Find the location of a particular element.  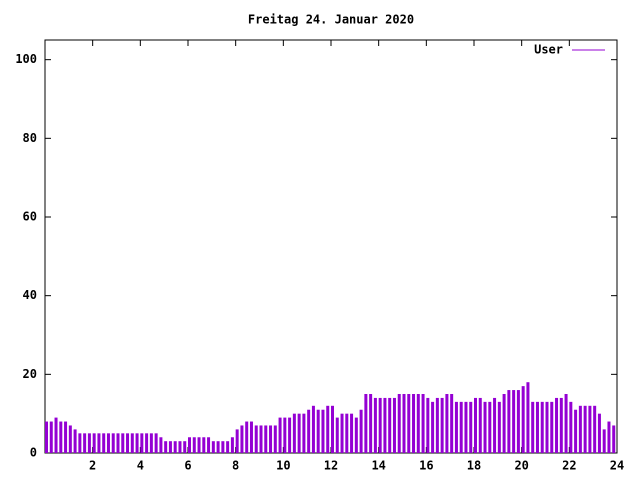

x-tick-label: 16 is located at coordinates (426, 466).